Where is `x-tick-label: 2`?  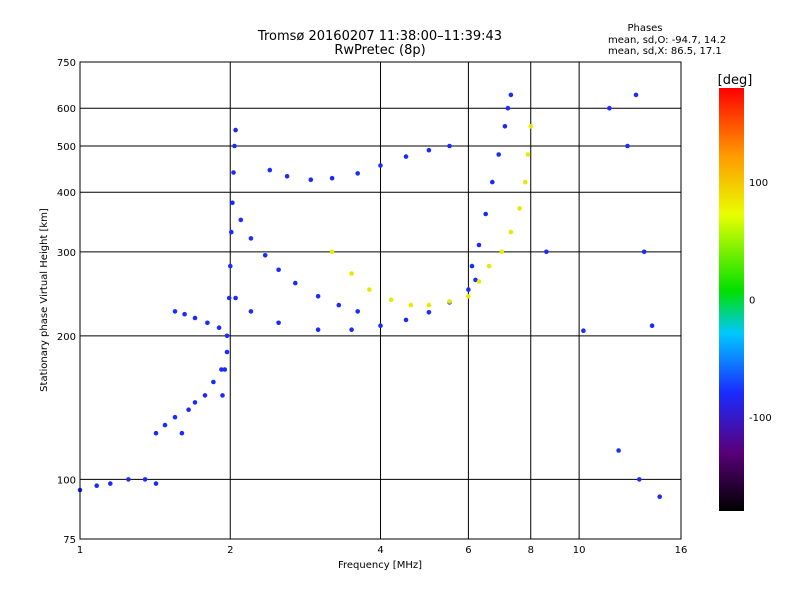
x-tick-label: 2 is located at coordinates (230, 550).